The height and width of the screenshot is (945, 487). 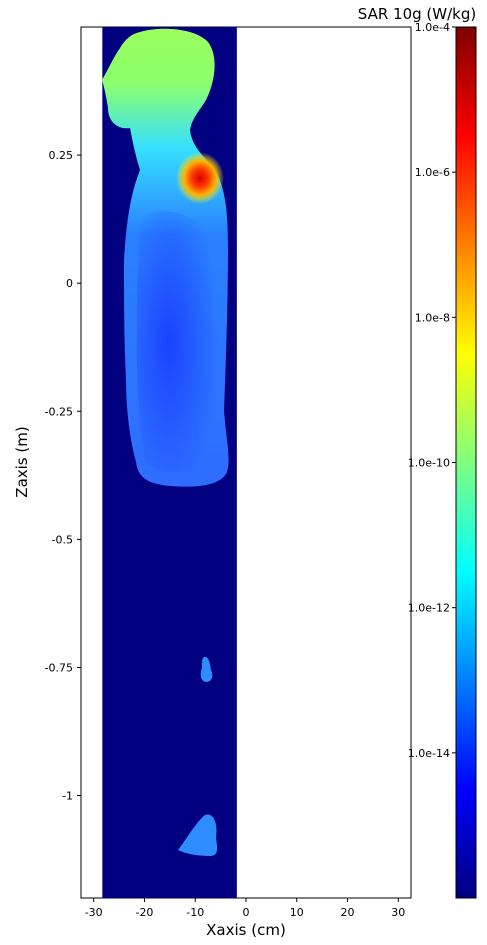 I want to click on y-tick-label: -0.25, so click(x=59, y=411).